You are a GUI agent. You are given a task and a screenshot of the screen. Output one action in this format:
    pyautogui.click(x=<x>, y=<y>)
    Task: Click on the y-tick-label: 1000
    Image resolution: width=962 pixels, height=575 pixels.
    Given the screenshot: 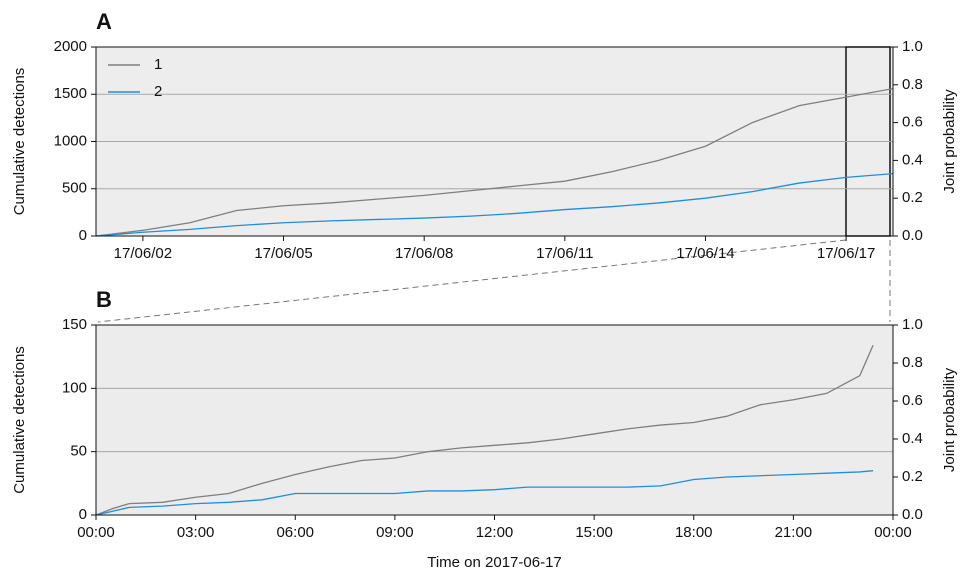 What is the action you would take?
    pyautogui.click(x=70, y=140)
    